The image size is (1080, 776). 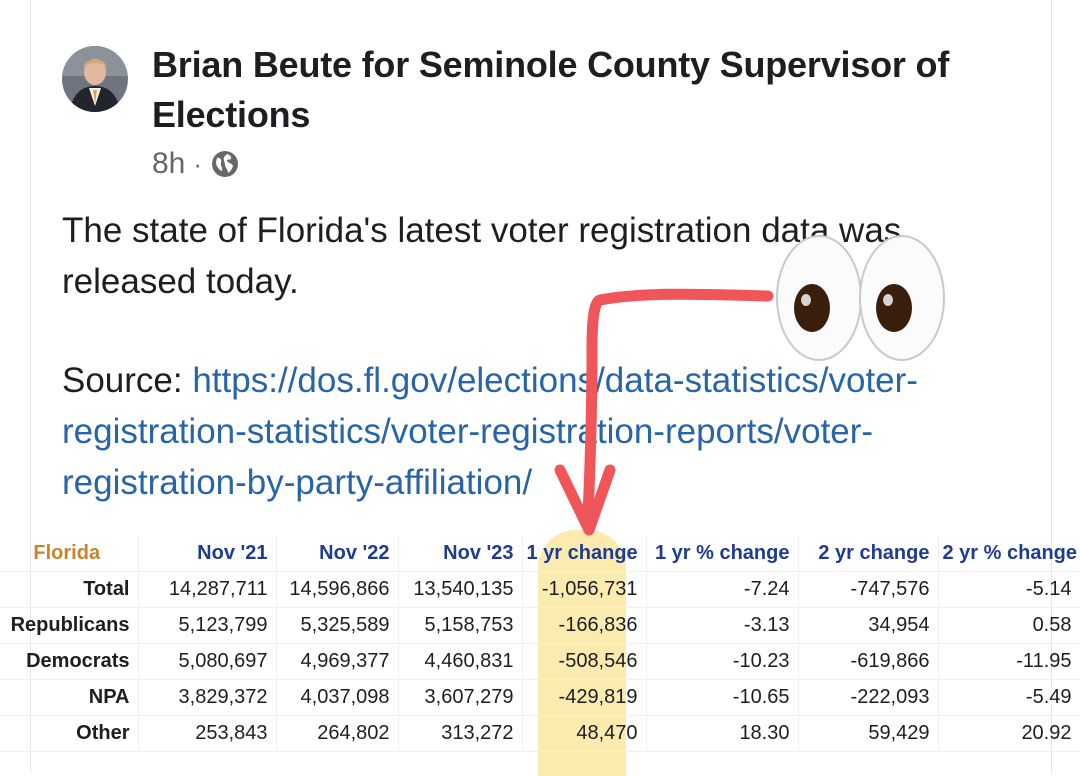 What do you see at coordinates (868, 625) in the screenshot?
I see `cell-2yr-change: 34,954` at bounding box center [868, 625].